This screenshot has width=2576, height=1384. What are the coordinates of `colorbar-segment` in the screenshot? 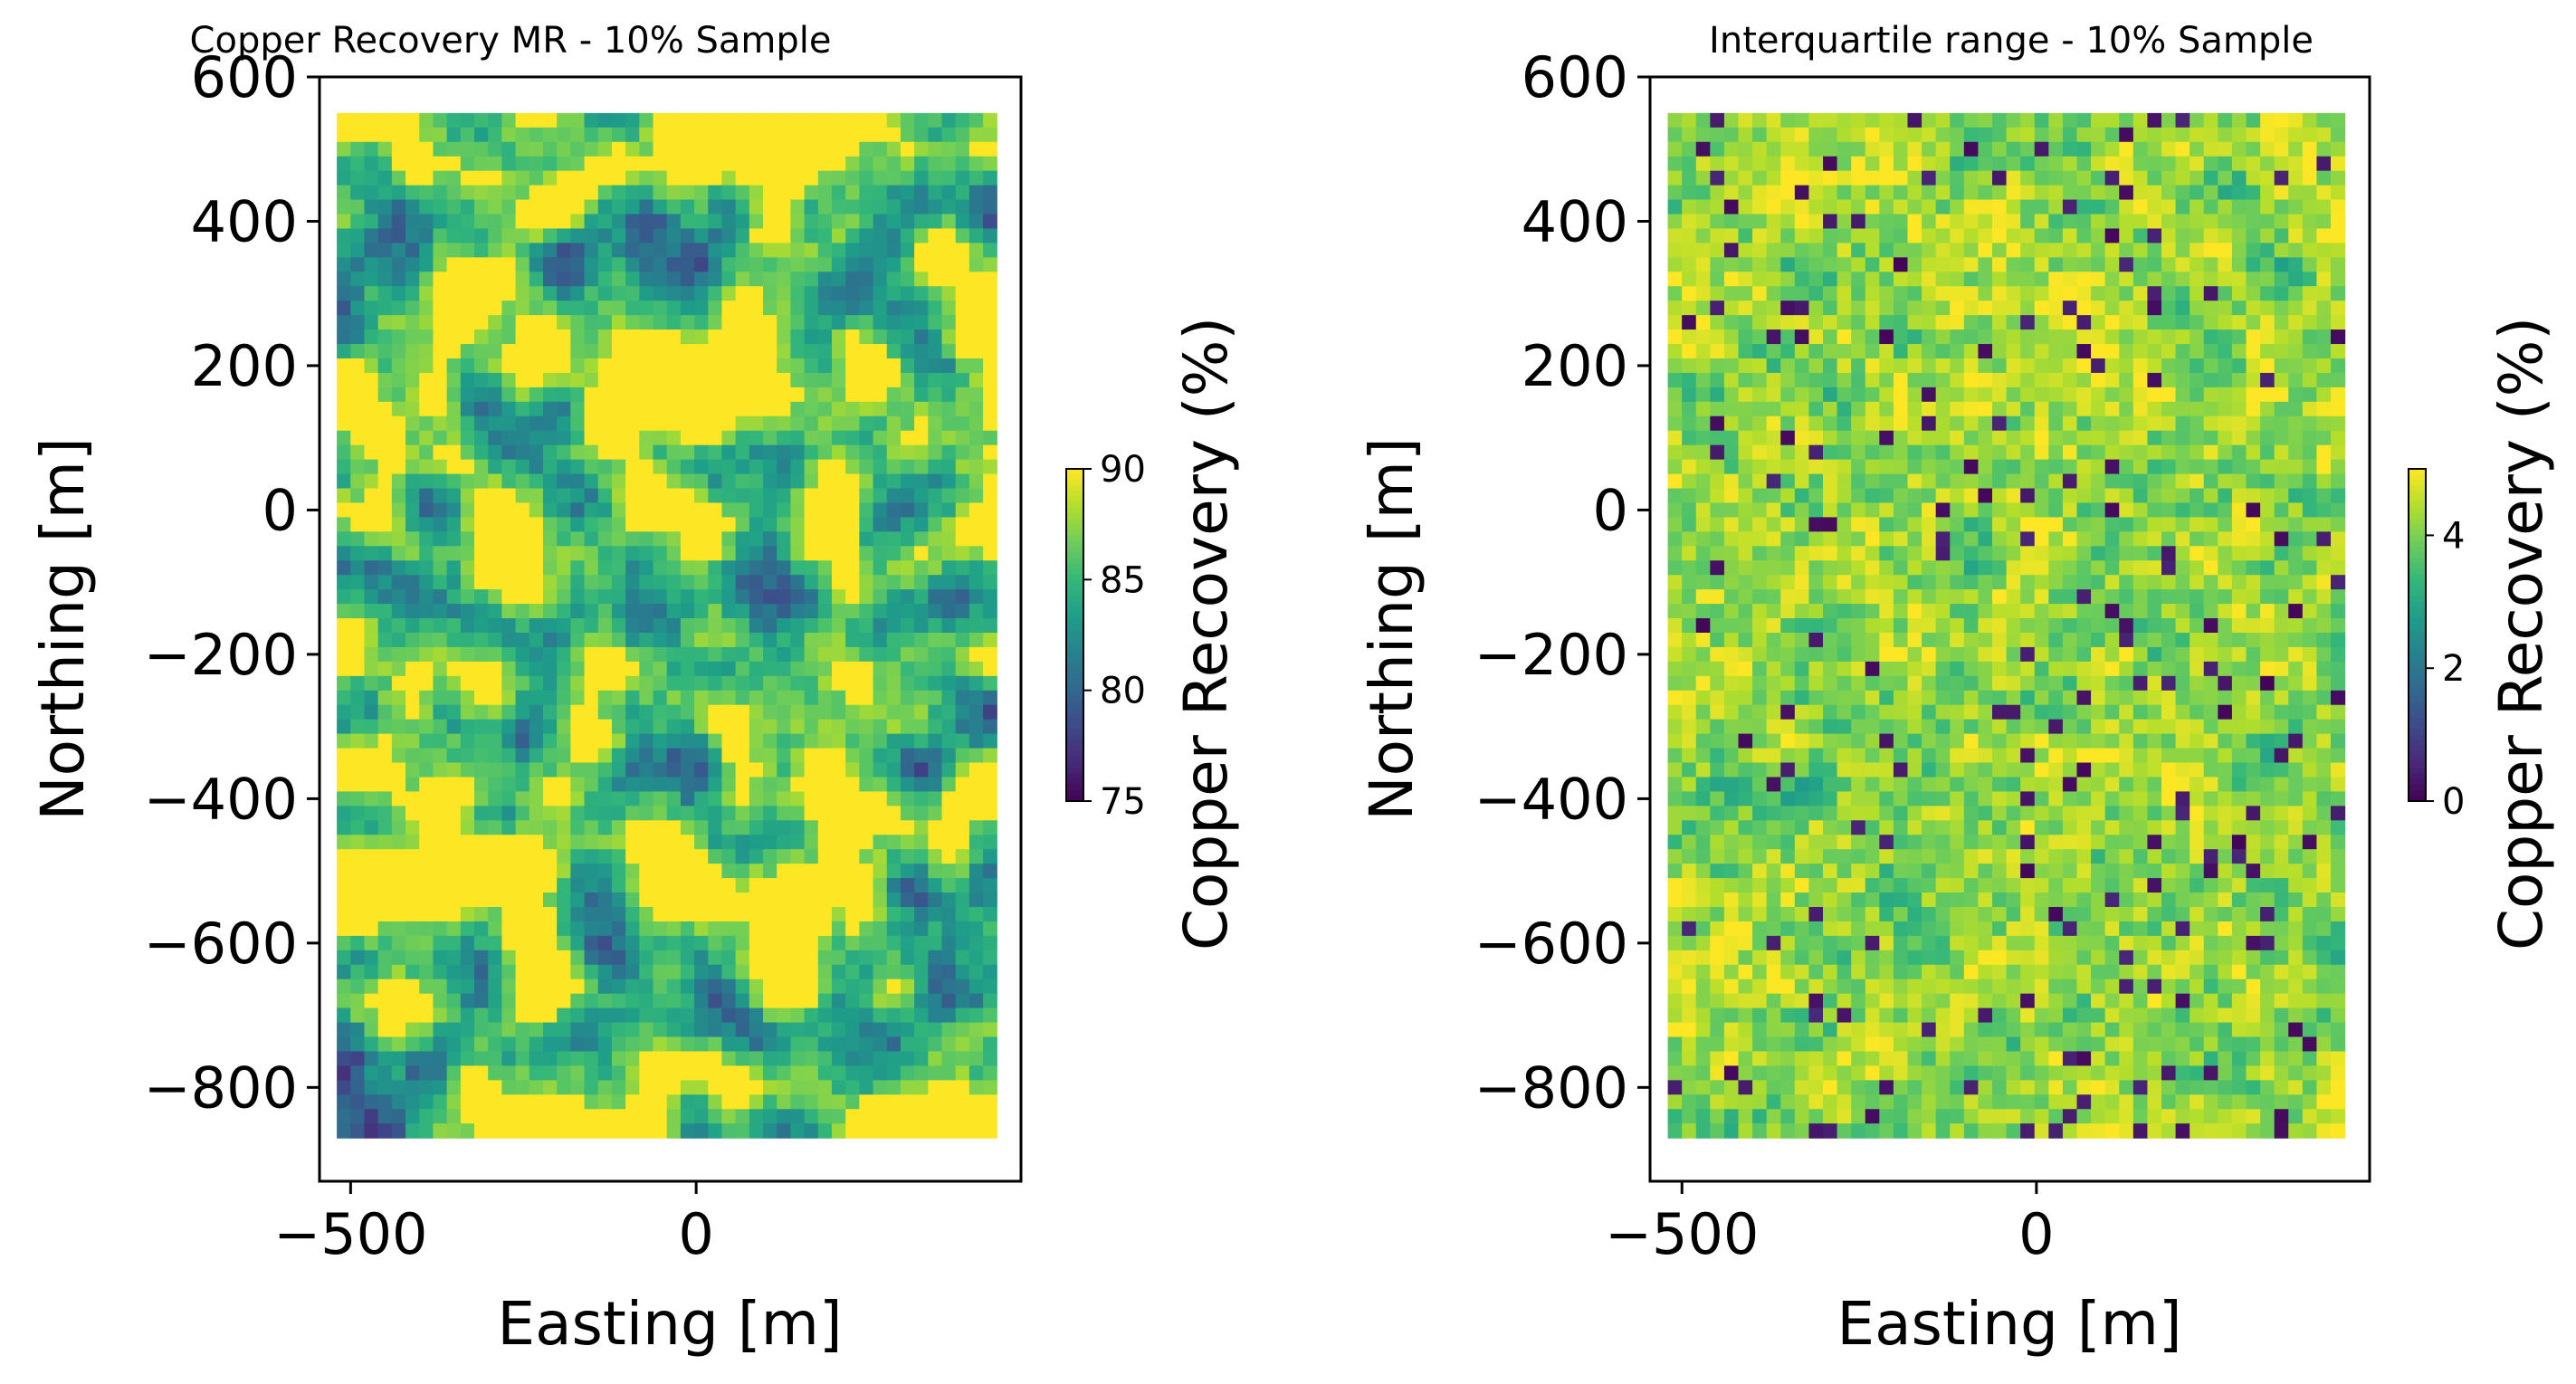 It's located at (1074, 693).